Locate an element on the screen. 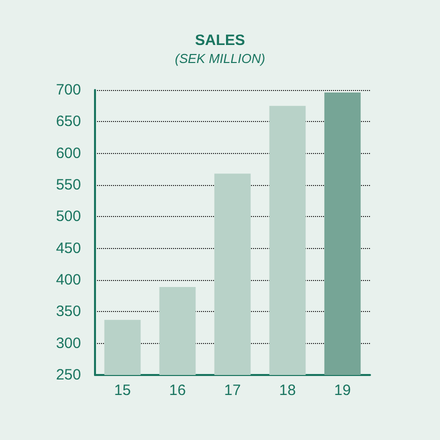 This screenshot has width=440, height=440. y-tick-label: 600 is located at coordinates (68, 153).